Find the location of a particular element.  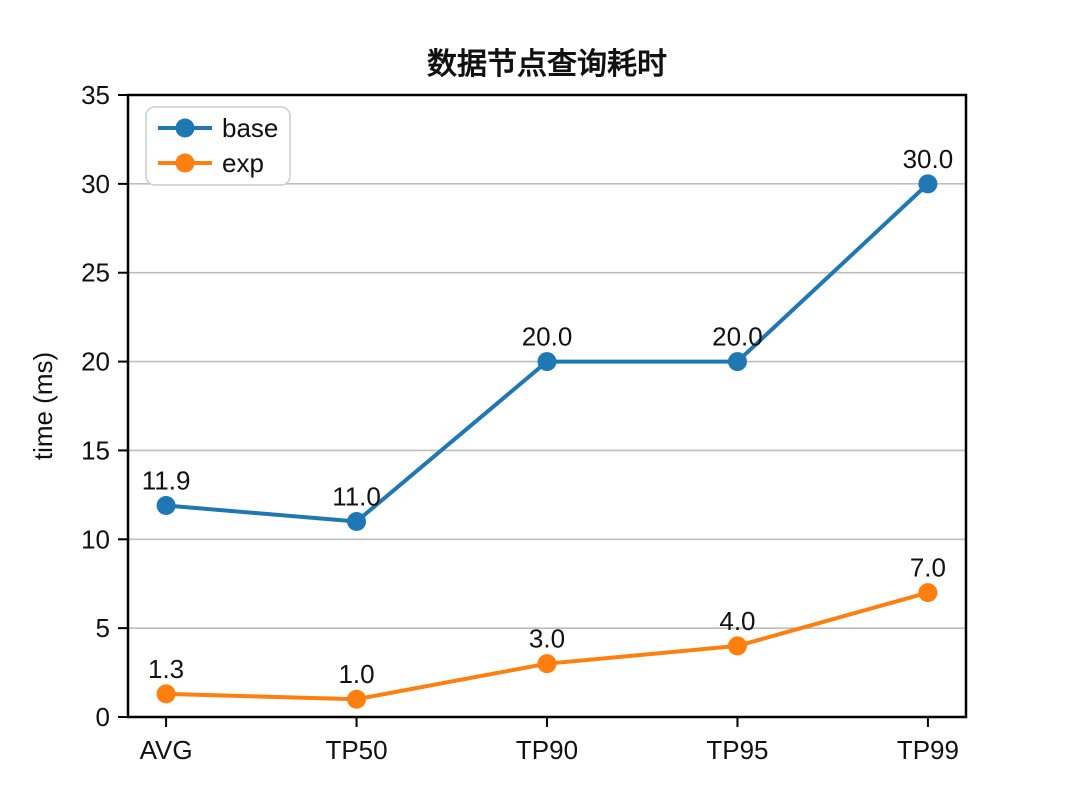

y-tick-label: 25 is located at coordinates (95, 273).